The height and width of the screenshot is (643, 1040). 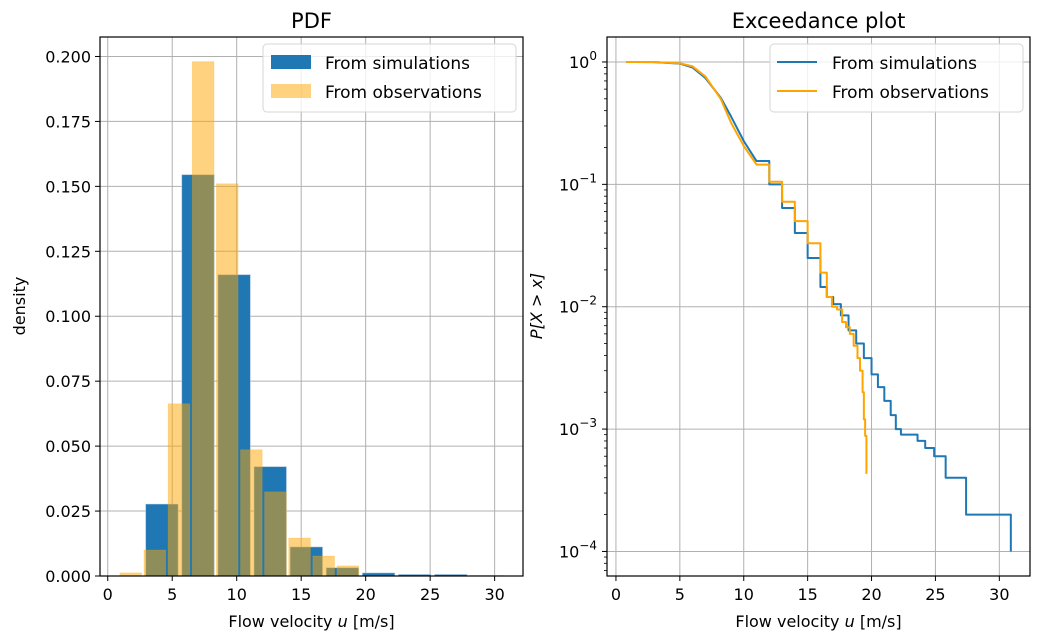 I want to click on pdf-legend-label-observations: From observations, so click(x=403, y=93).